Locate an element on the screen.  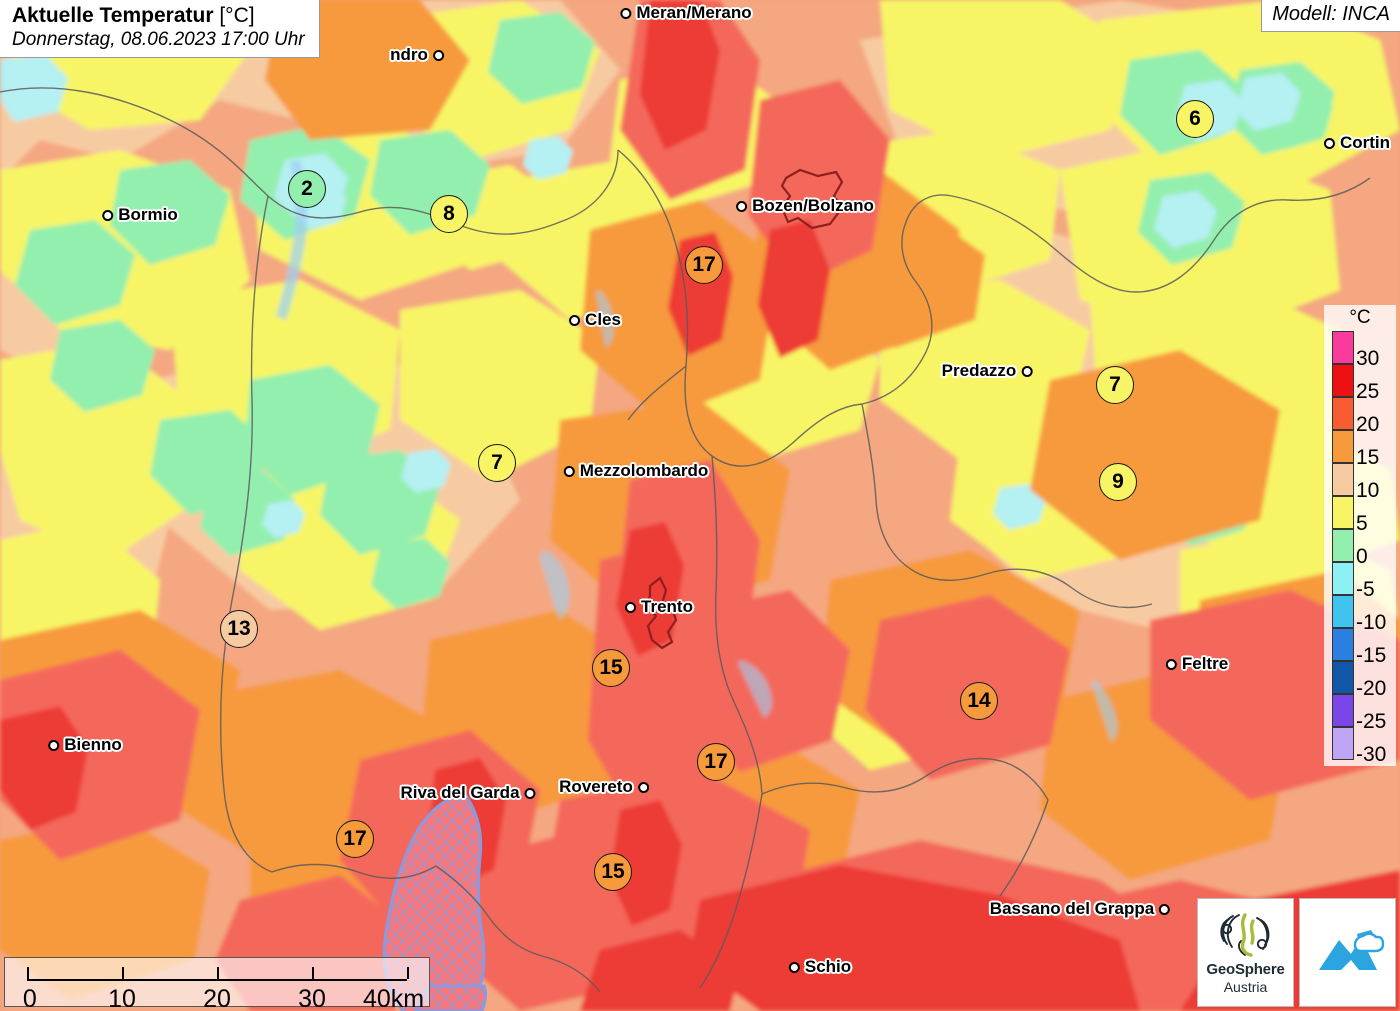
city-marker: Bienno is located at coordinates (85, 745).